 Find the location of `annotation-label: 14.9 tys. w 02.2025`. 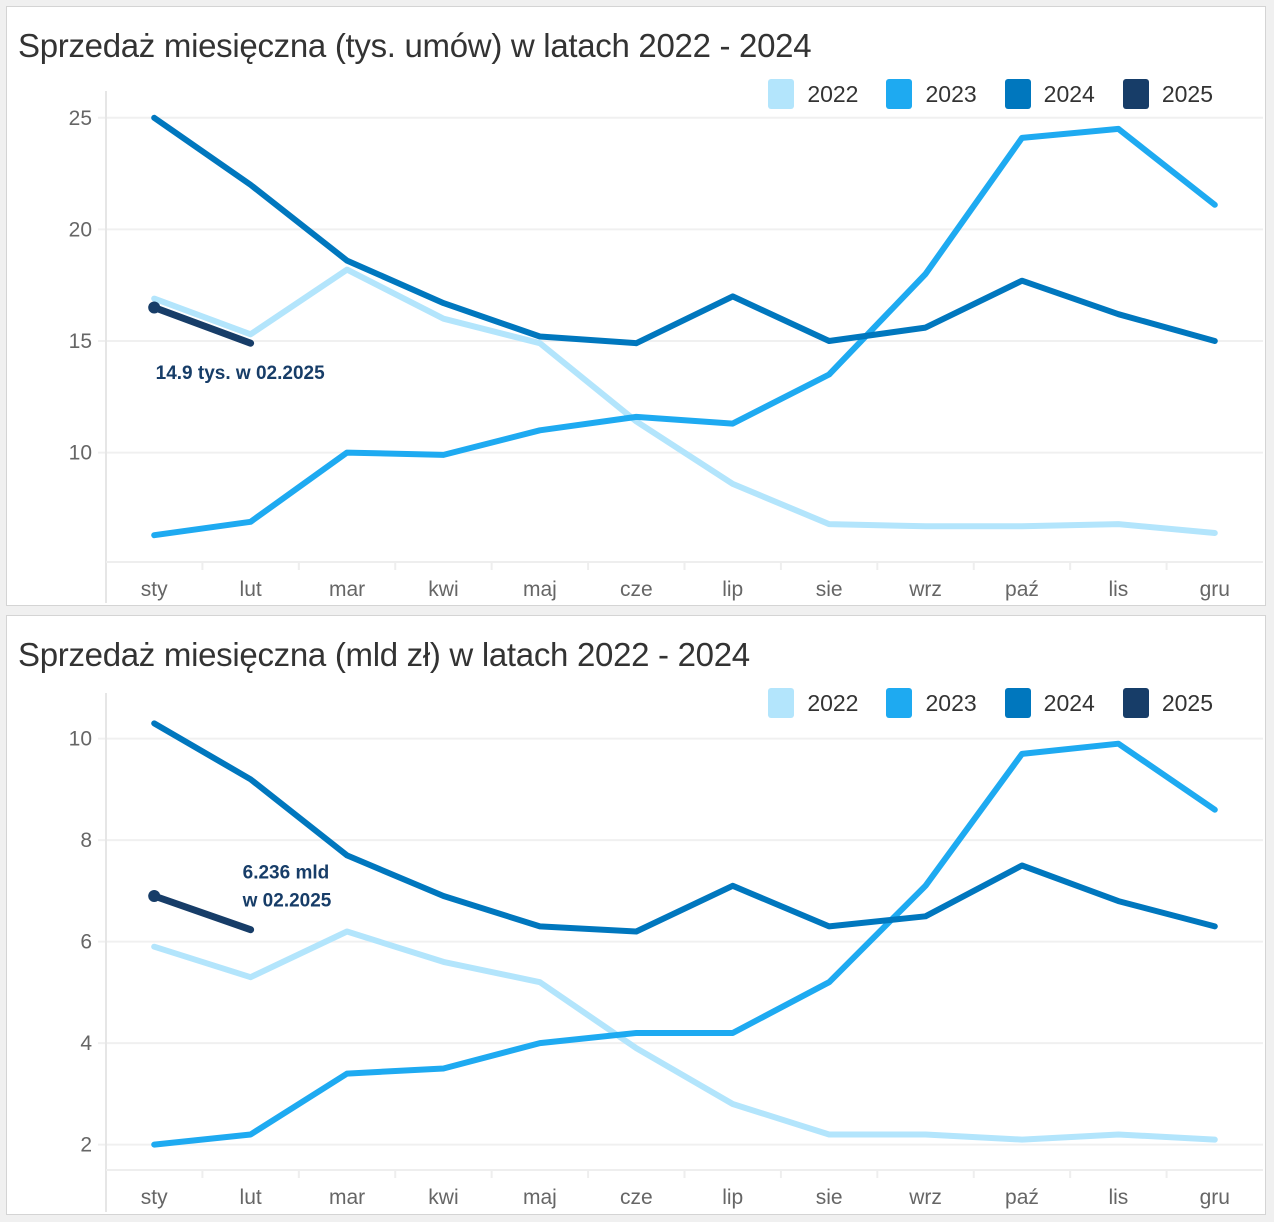

annotation-label: 14.9 tys. w 02.2025 is located at coordinates (240, 373).